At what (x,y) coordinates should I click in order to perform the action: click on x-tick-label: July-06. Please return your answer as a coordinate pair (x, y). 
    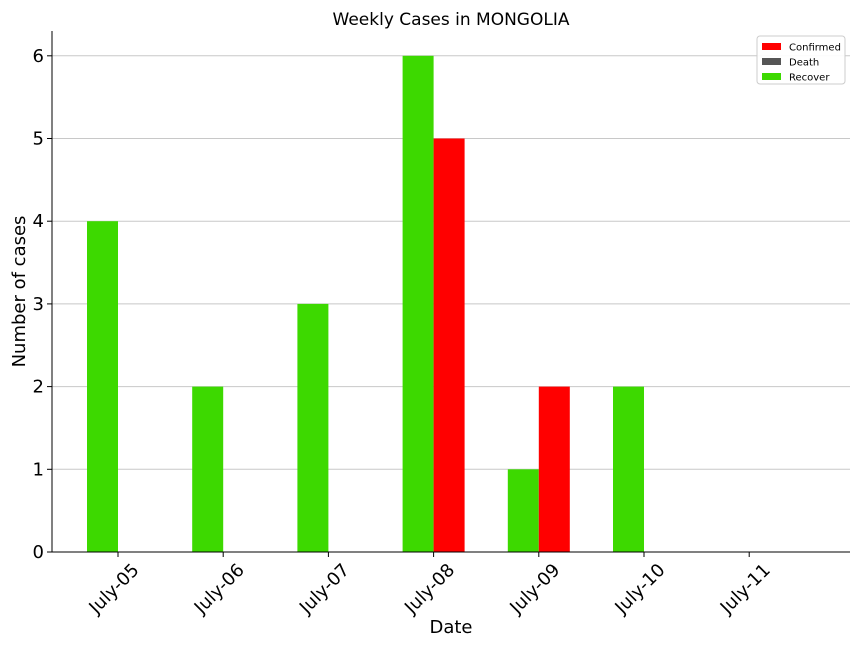
    Looking at the image, I should click on (219, 589).